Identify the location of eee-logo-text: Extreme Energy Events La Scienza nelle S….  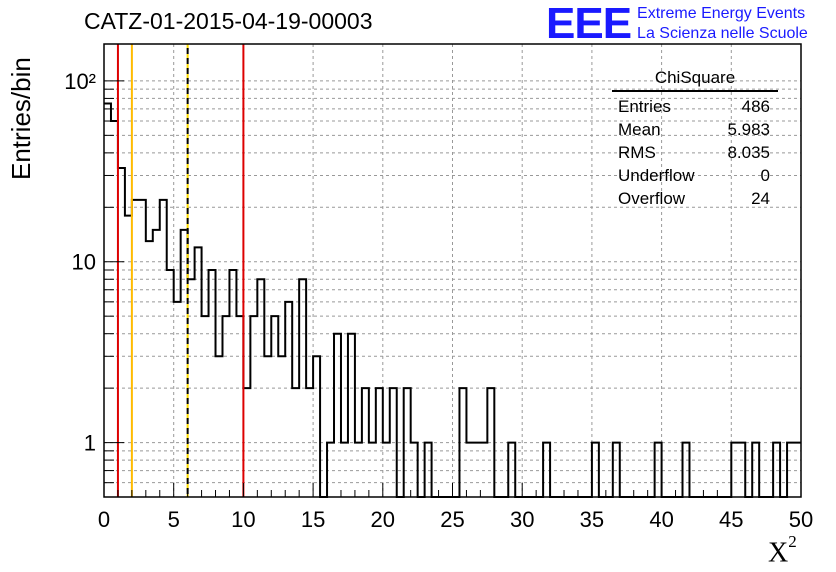
(722, 23).